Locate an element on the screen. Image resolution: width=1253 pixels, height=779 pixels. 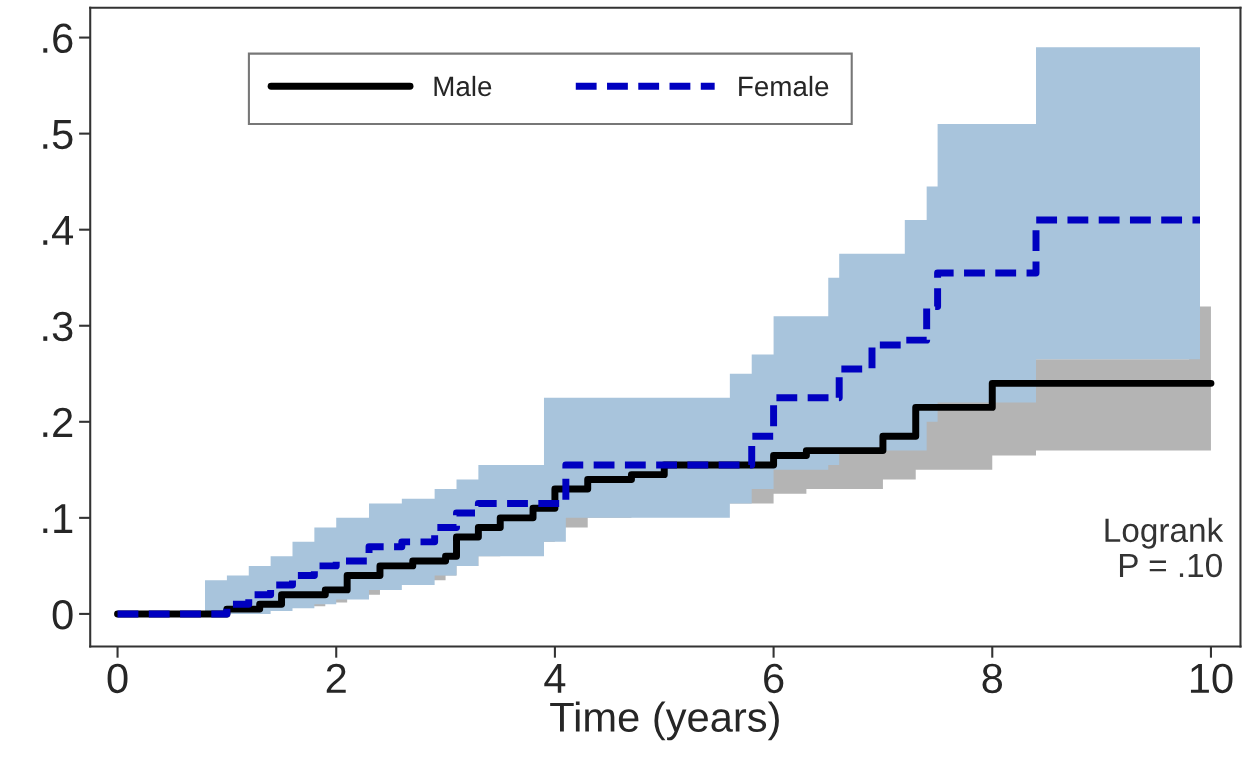
y-tick-label: 0 is located at coordinates (62, 614).